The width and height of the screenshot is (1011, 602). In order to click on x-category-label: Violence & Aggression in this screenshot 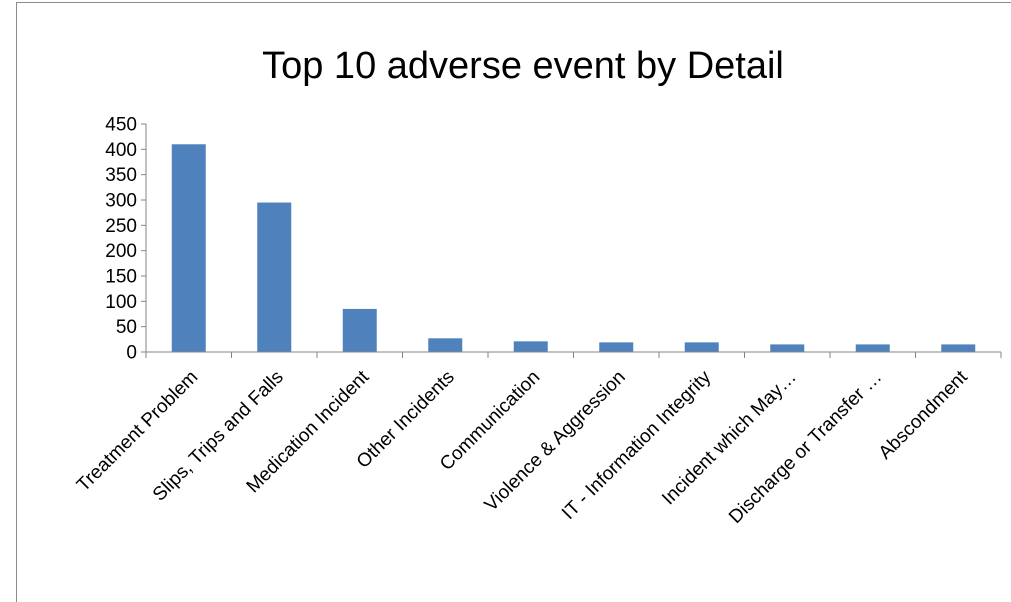, I will do `click(555, 441)`.